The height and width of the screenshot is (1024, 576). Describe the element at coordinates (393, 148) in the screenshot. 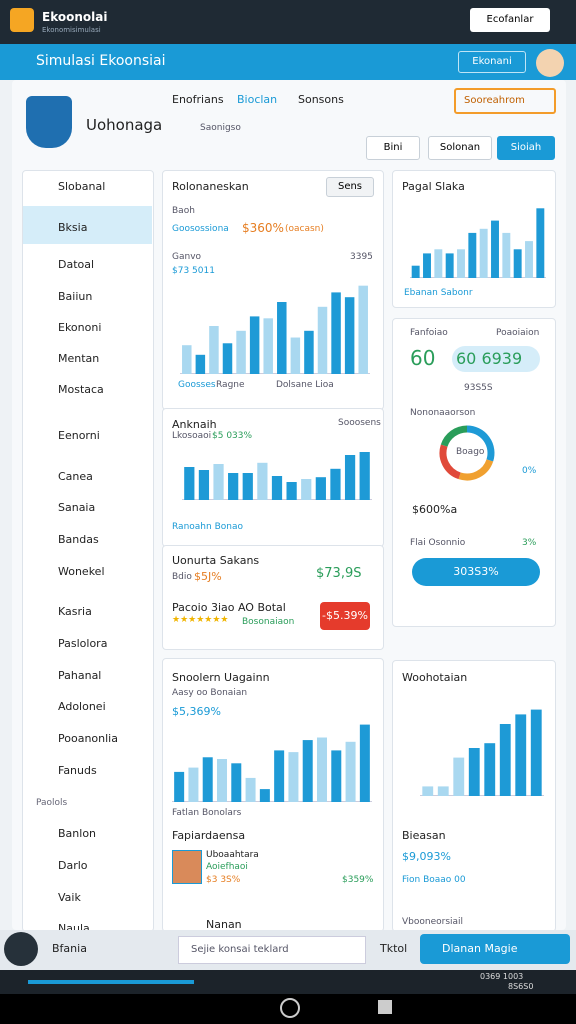

I see `action: Bini` at that location.